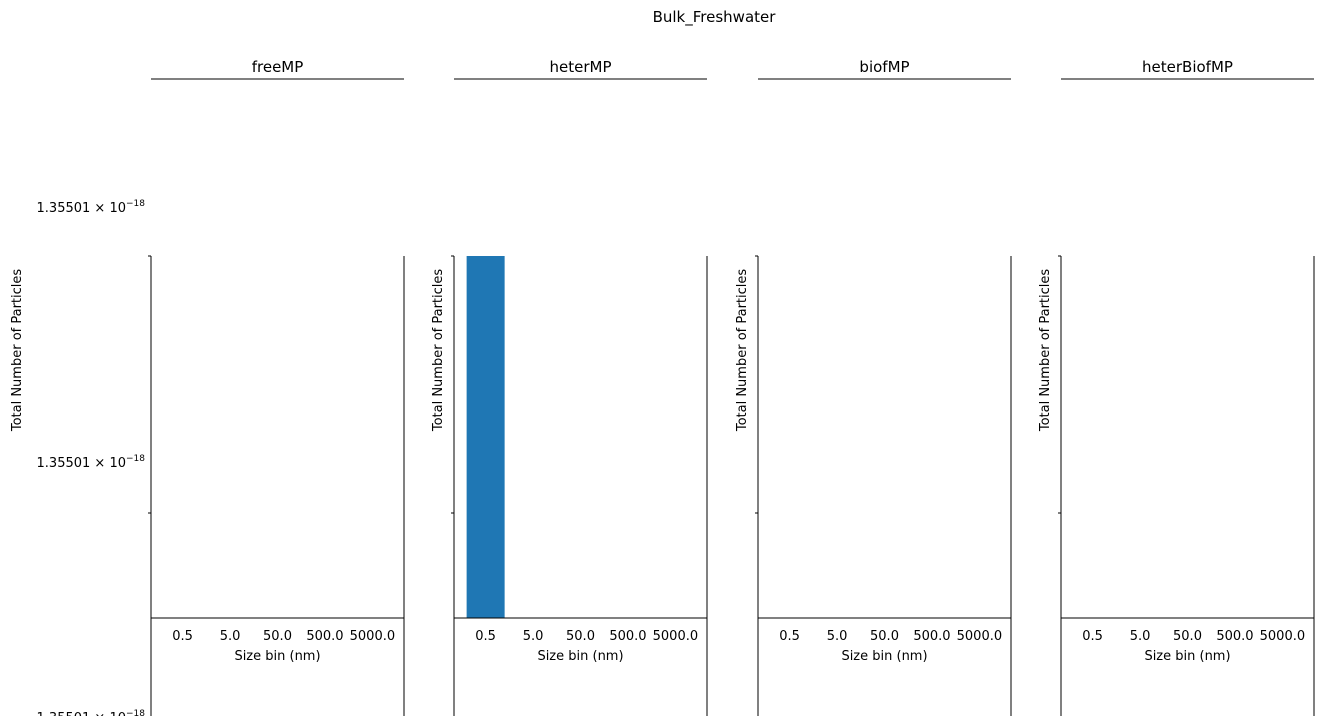 The image size is (1323, 716). Describe the element at coordinates (485, 437) in the screenshot. I see `bar` at that location.